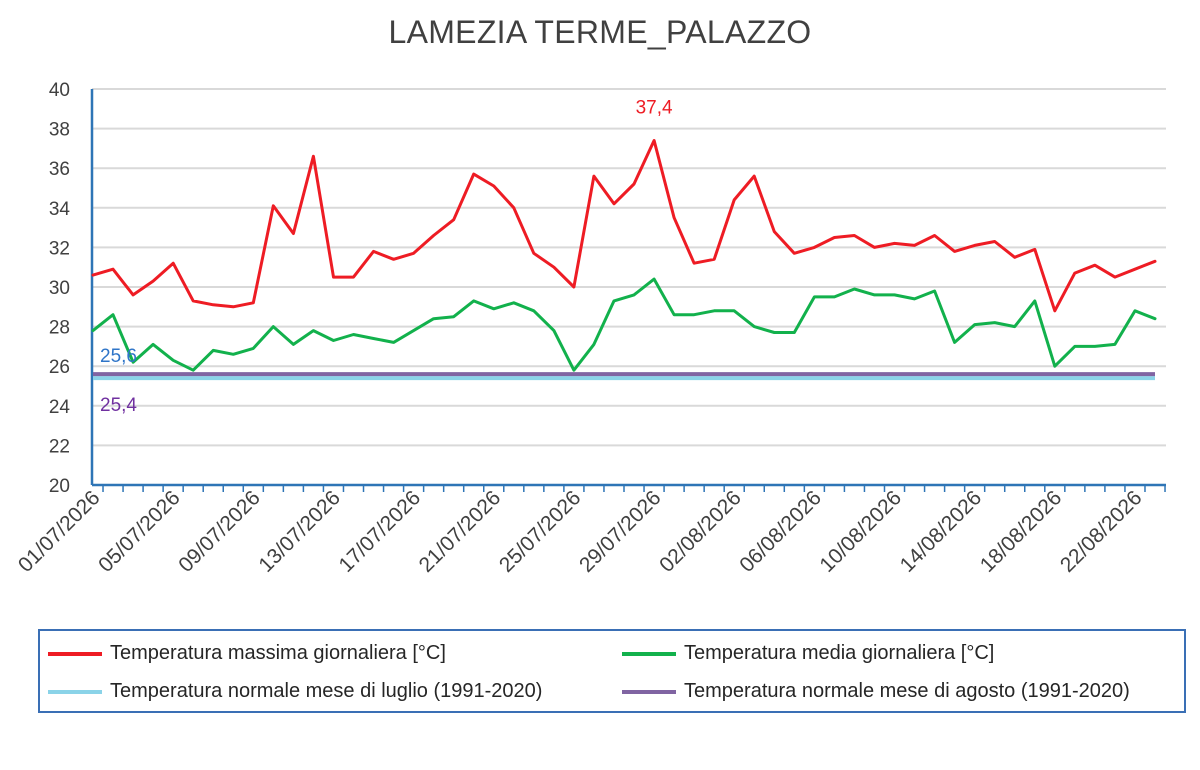 This screenshot has height=770, width=1200. I want to click on legend-item-mean: Temperatura media giornaliera [°C], so click(808, 653).